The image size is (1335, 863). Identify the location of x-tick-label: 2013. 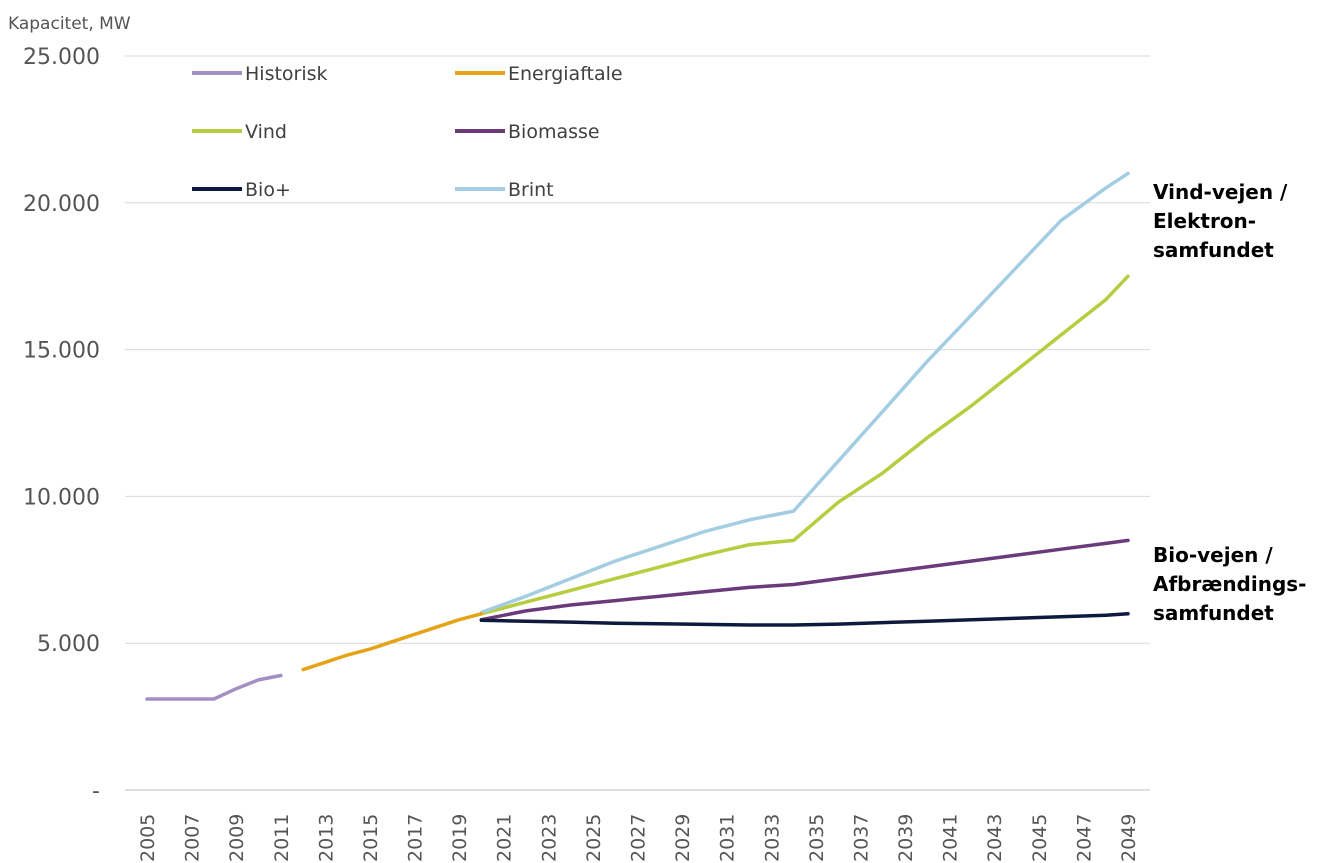
(326, 838).